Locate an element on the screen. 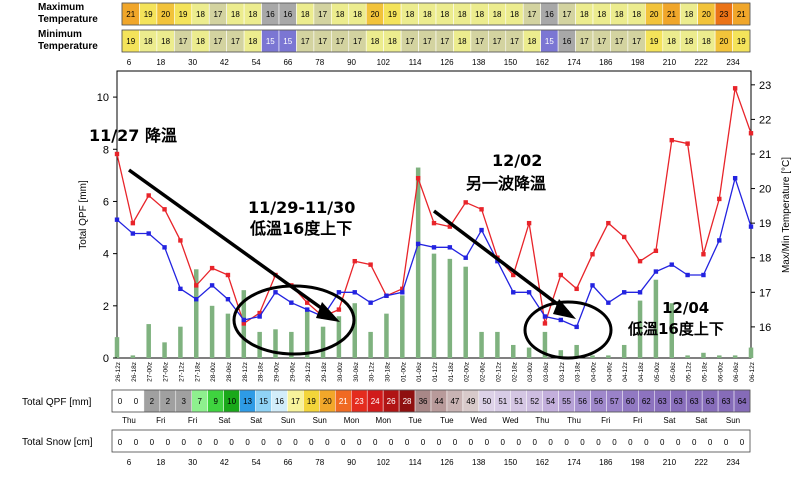  qpf-value: 20 is located at coordinates (327, 401).